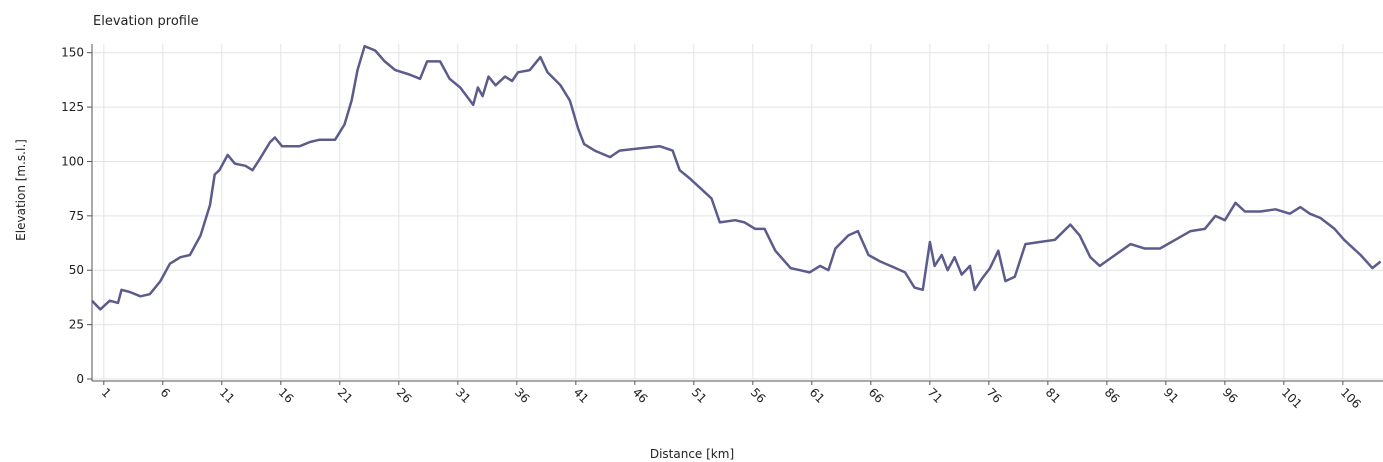 The width and height of the screenshot is (1383, 462). Describe the element at coordinates (72, 161) in the screenshot. I see `y-tick-label: 100` at that location.